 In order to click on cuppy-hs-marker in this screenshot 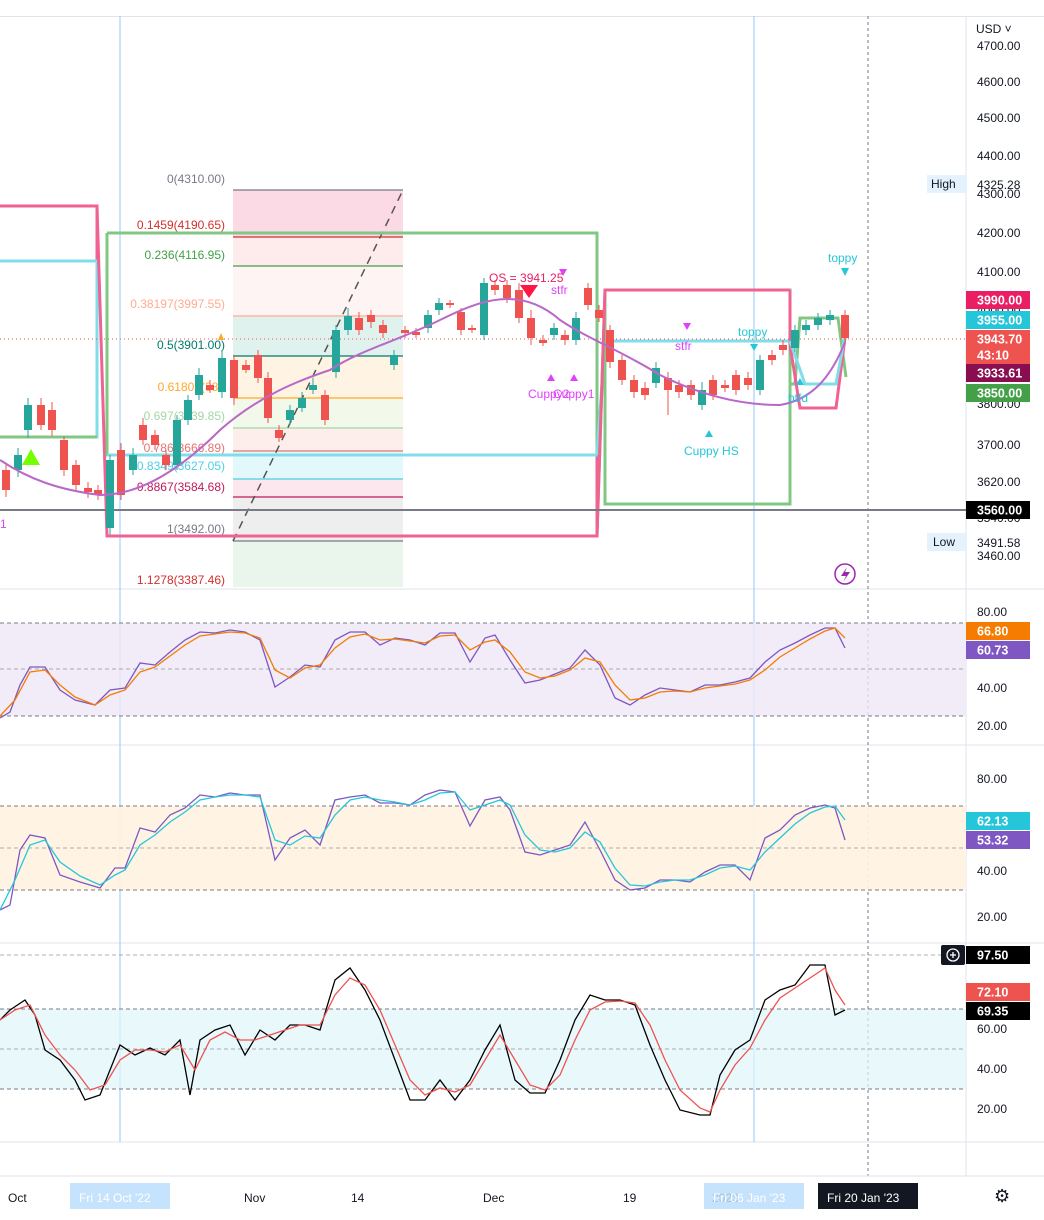, I will do `click(709, 433)`.